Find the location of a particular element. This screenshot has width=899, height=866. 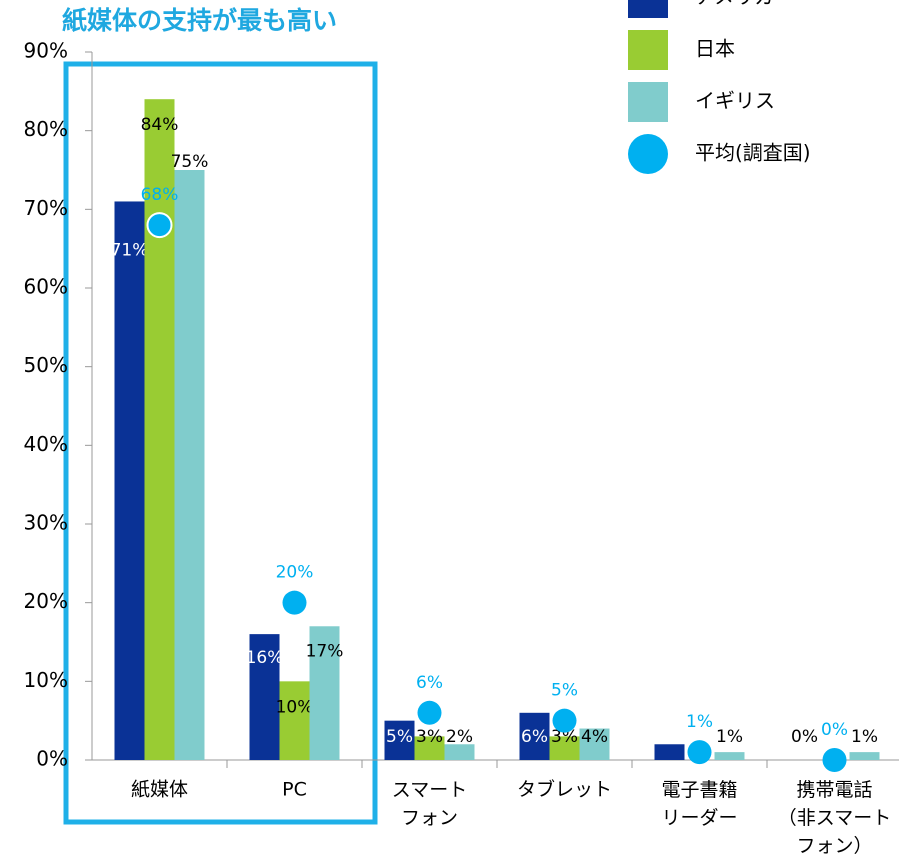

x-tick-label: PC is located at coordinates (294, 790).